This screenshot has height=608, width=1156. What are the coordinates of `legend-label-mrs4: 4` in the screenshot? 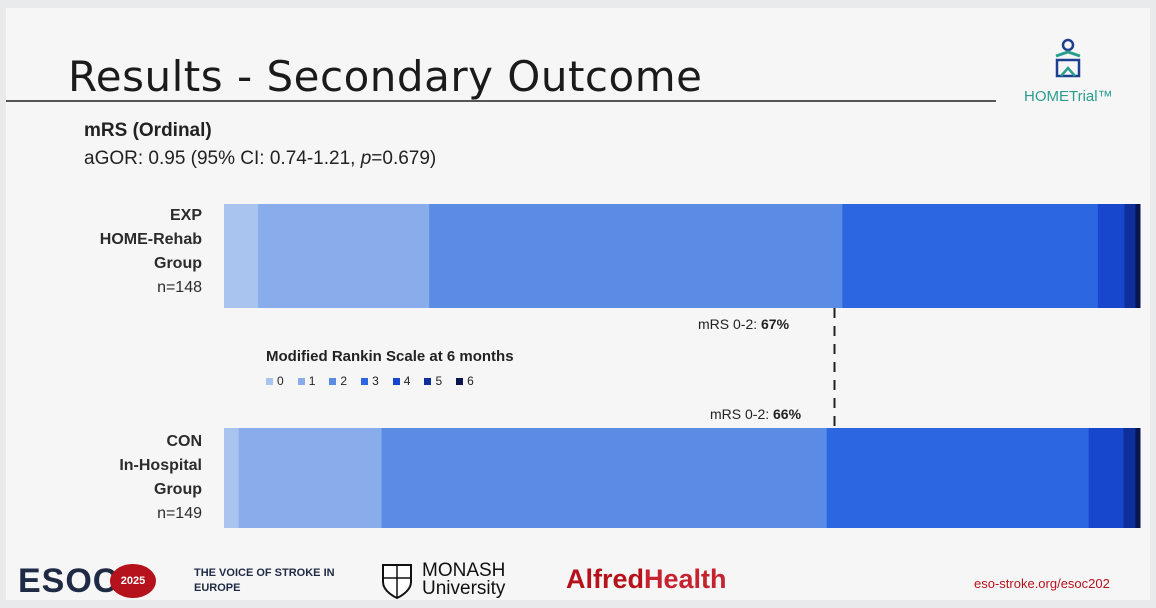 It's located at (407, 381).